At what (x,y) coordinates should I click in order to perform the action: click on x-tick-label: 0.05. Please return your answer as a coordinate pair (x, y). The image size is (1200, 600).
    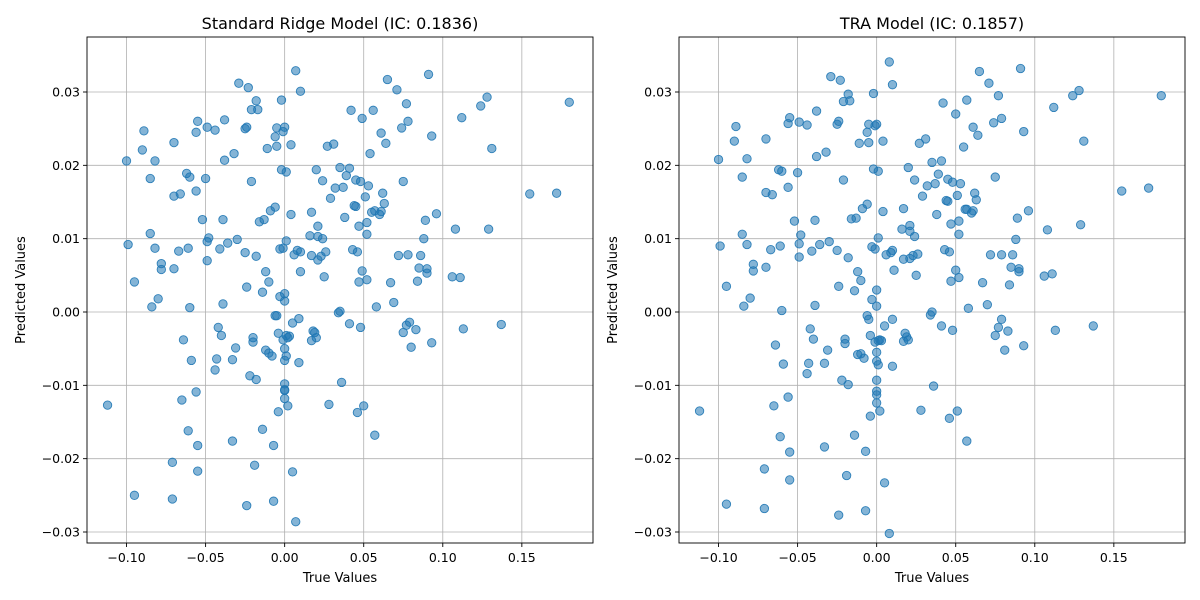
    Looking at the image, I should click on (364, 557).